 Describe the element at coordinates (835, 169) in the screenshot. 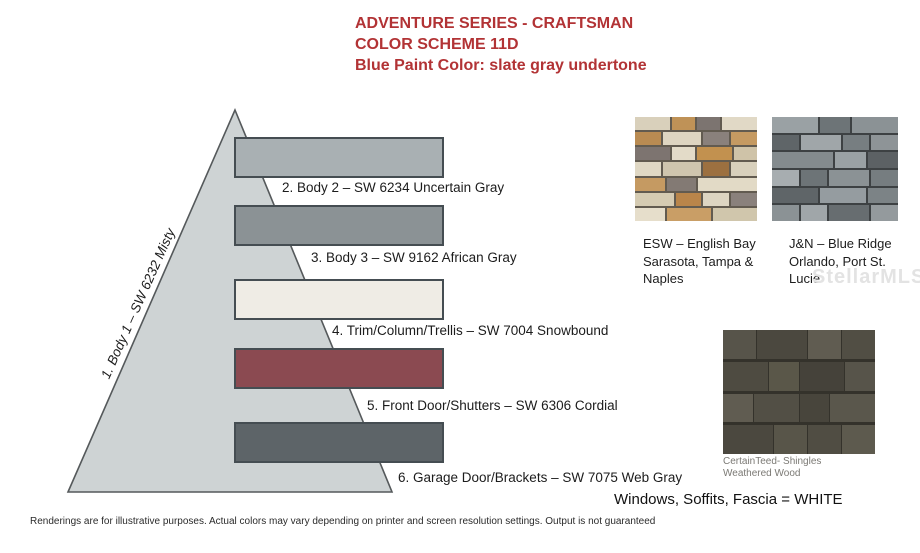

I see `stone-sample-blue-ridge-image` at that location.